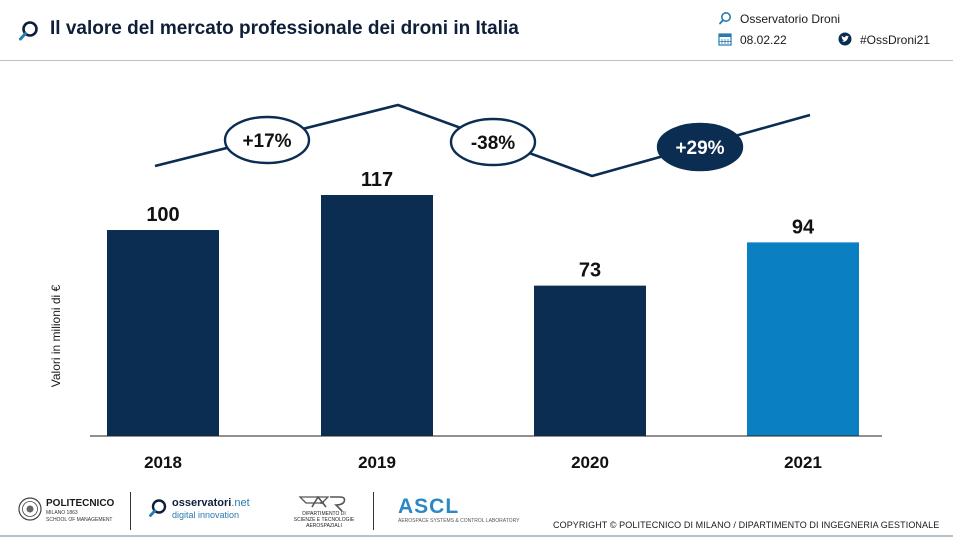 The width and height of the screenshot is (953, 538). Describe the element at coordinates (763, 40) in the screenshot. I see `date: 08.02.22` at that location.